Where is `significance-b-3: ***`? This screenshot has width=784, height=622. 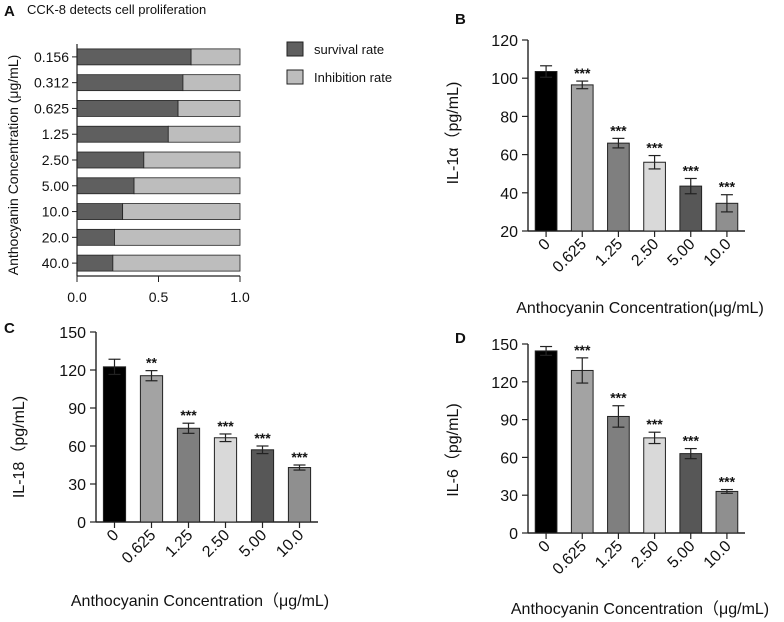 significance-b-3: *** is located at coordinates (654, 148).